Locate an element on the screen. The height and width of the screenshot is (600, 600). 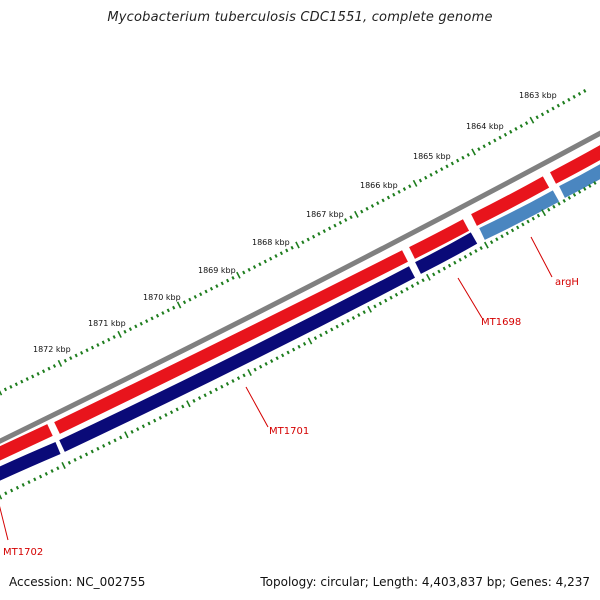
gene-reverse-mt1702 is located at coordinates (30, 461).